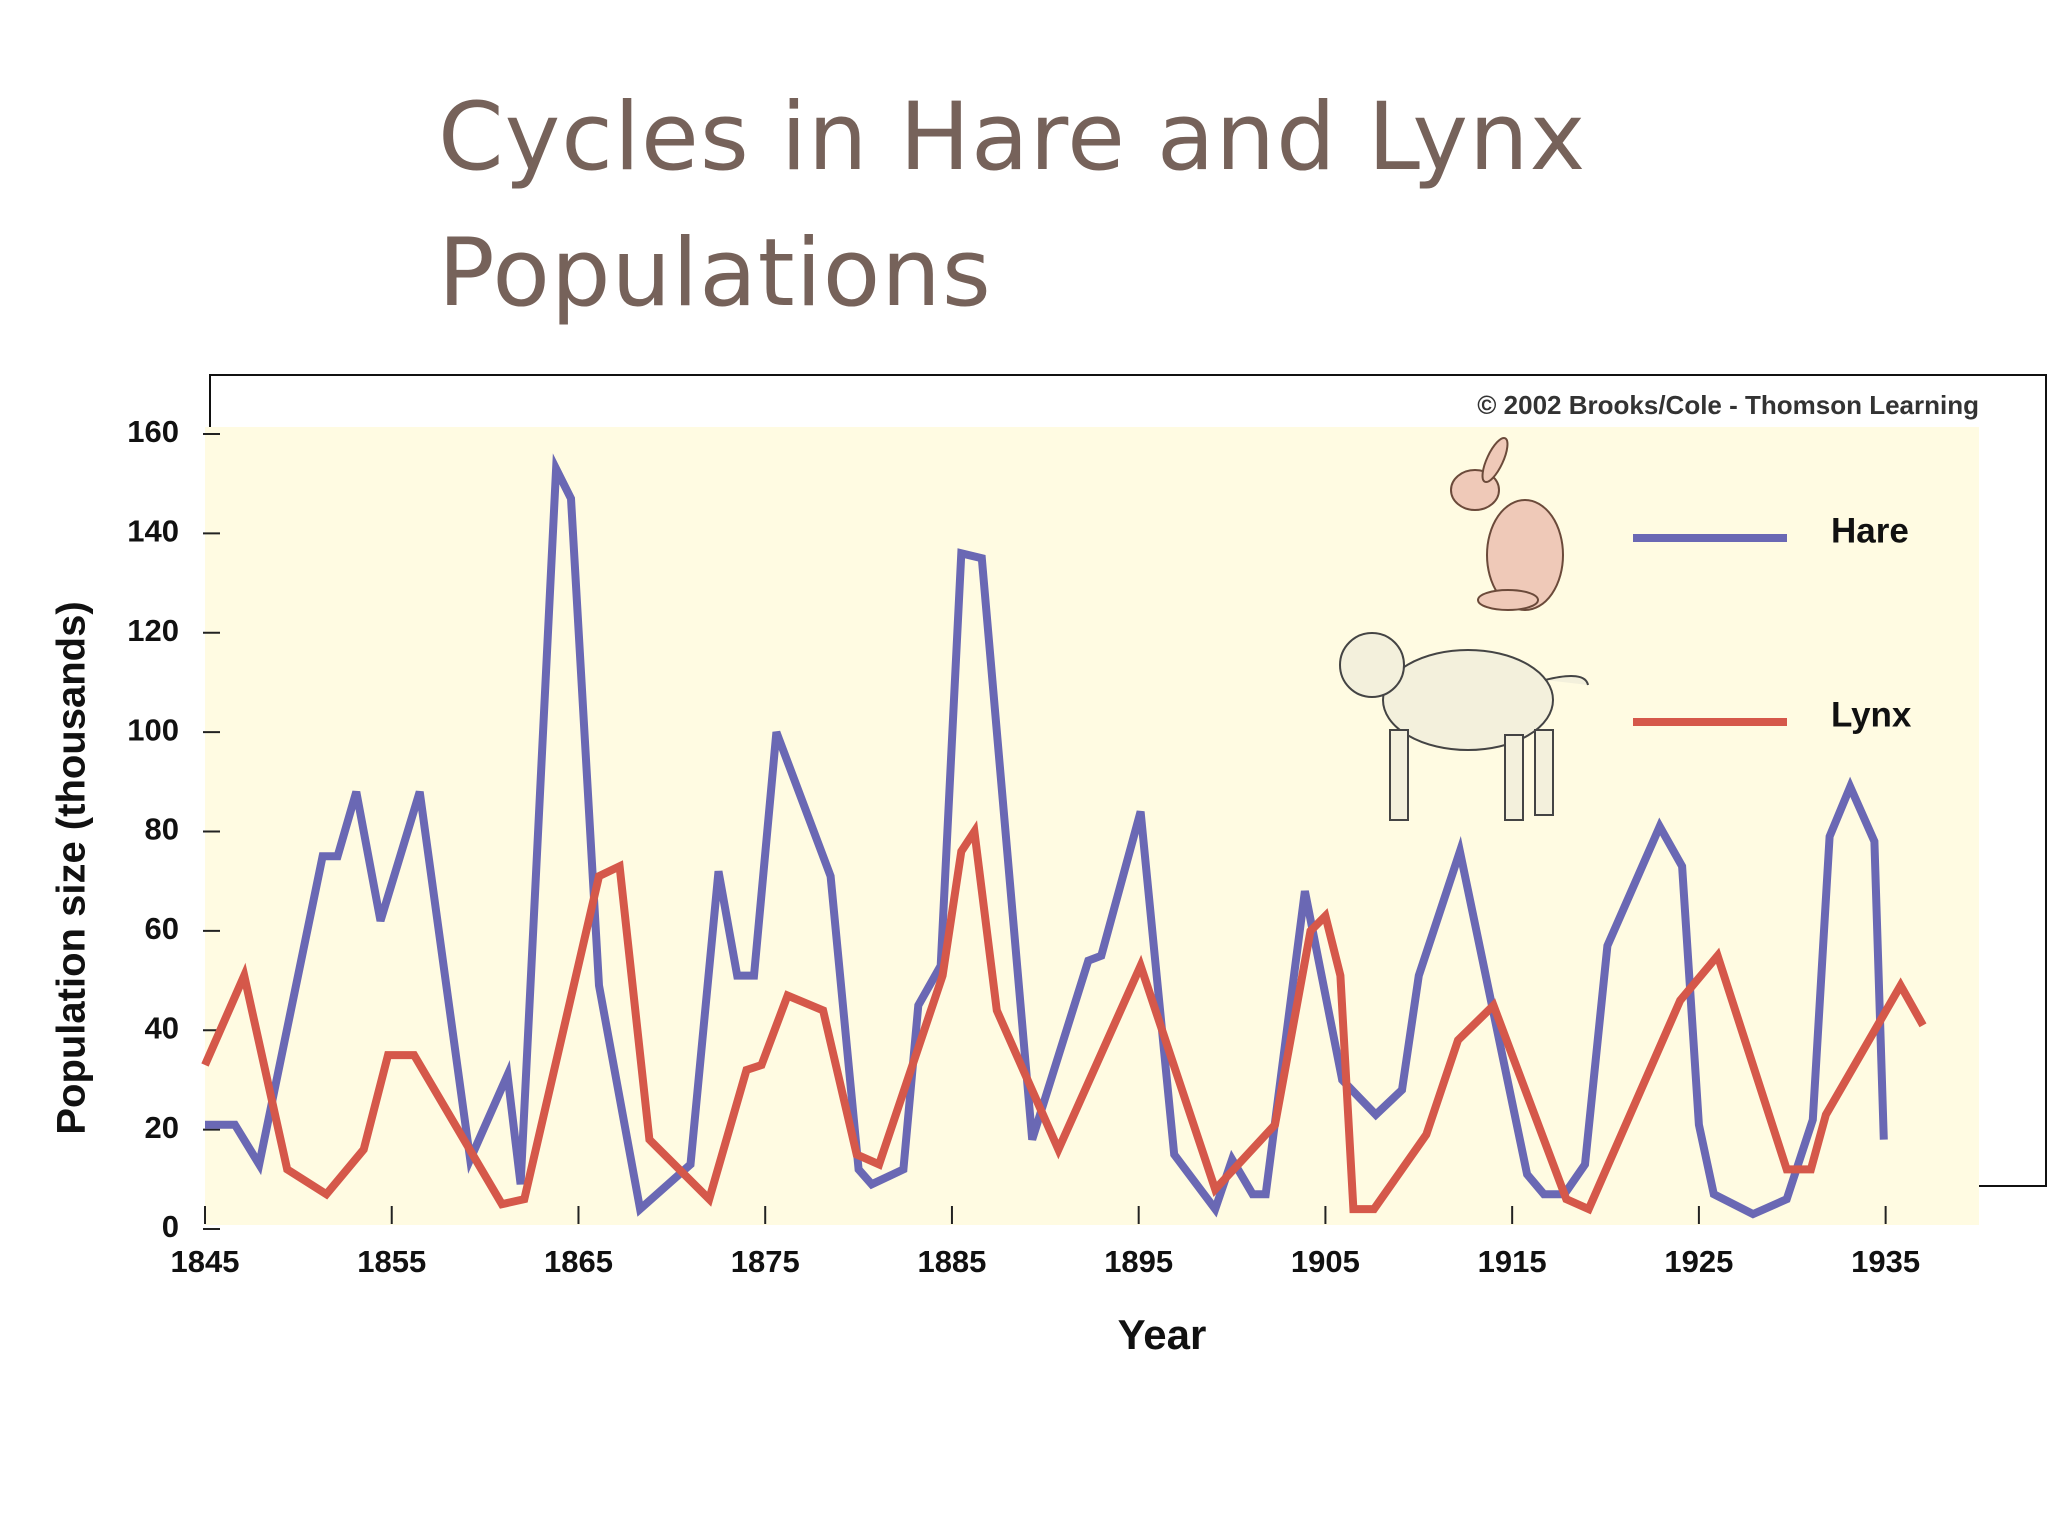 The height and width of the screenshot is (1536, 2048). What do you see at coordinates (162, 928) in the screenshot?
I see `y-tick-label: 60` at bounding box center [162, 928].